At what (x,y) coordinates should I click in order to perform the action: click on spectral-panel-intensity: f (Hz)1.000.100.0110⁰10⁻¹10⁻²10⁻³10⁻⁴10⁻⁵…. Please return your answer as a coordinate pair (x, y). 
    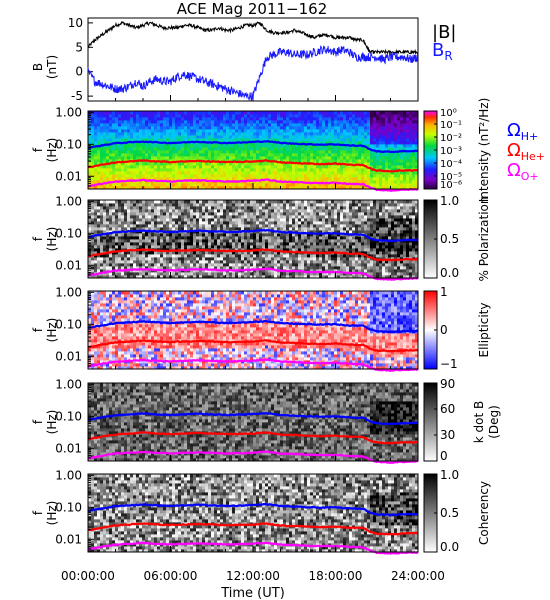
    Looking at the image, I should click on (261, 150).